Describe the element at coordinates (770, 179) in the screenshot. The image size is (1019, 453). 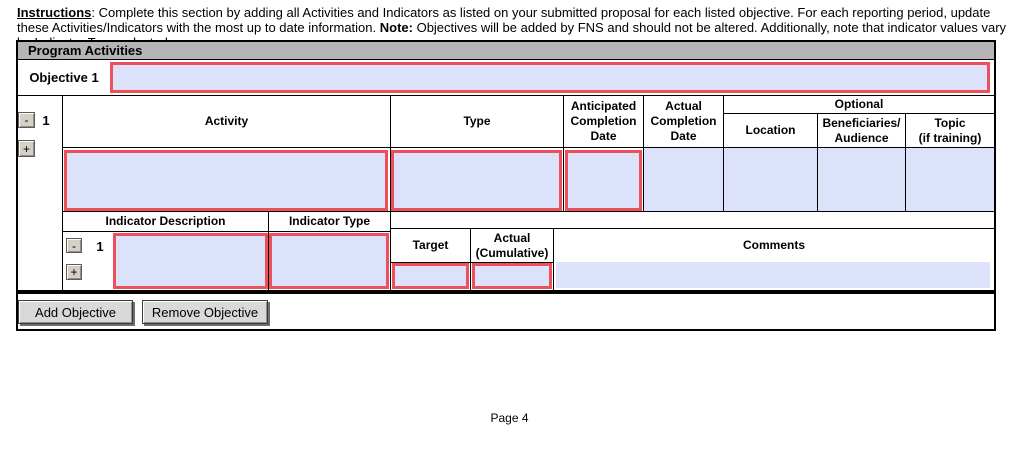
I see `location-dropdown` at that location.